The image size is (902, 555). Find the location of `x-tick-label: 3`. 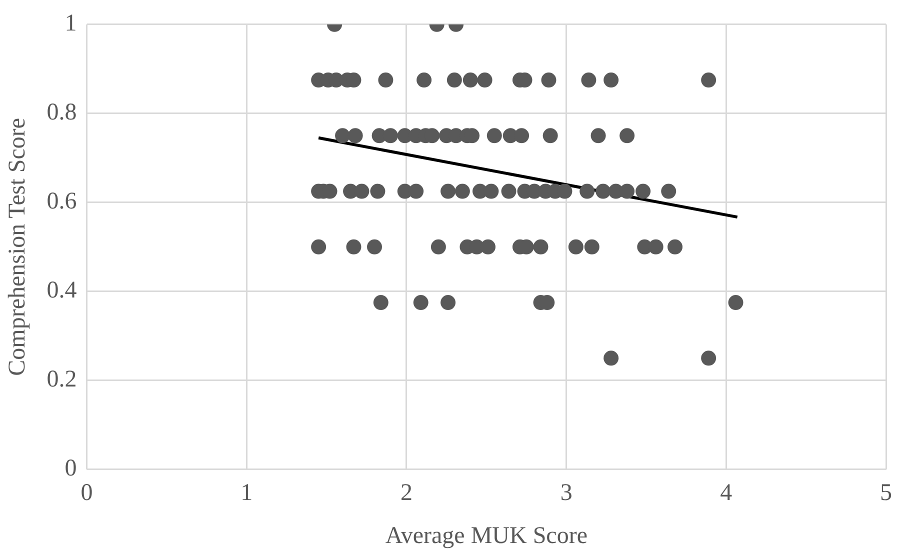

x-tick-label: 3 is located at coordinates (566, 493).